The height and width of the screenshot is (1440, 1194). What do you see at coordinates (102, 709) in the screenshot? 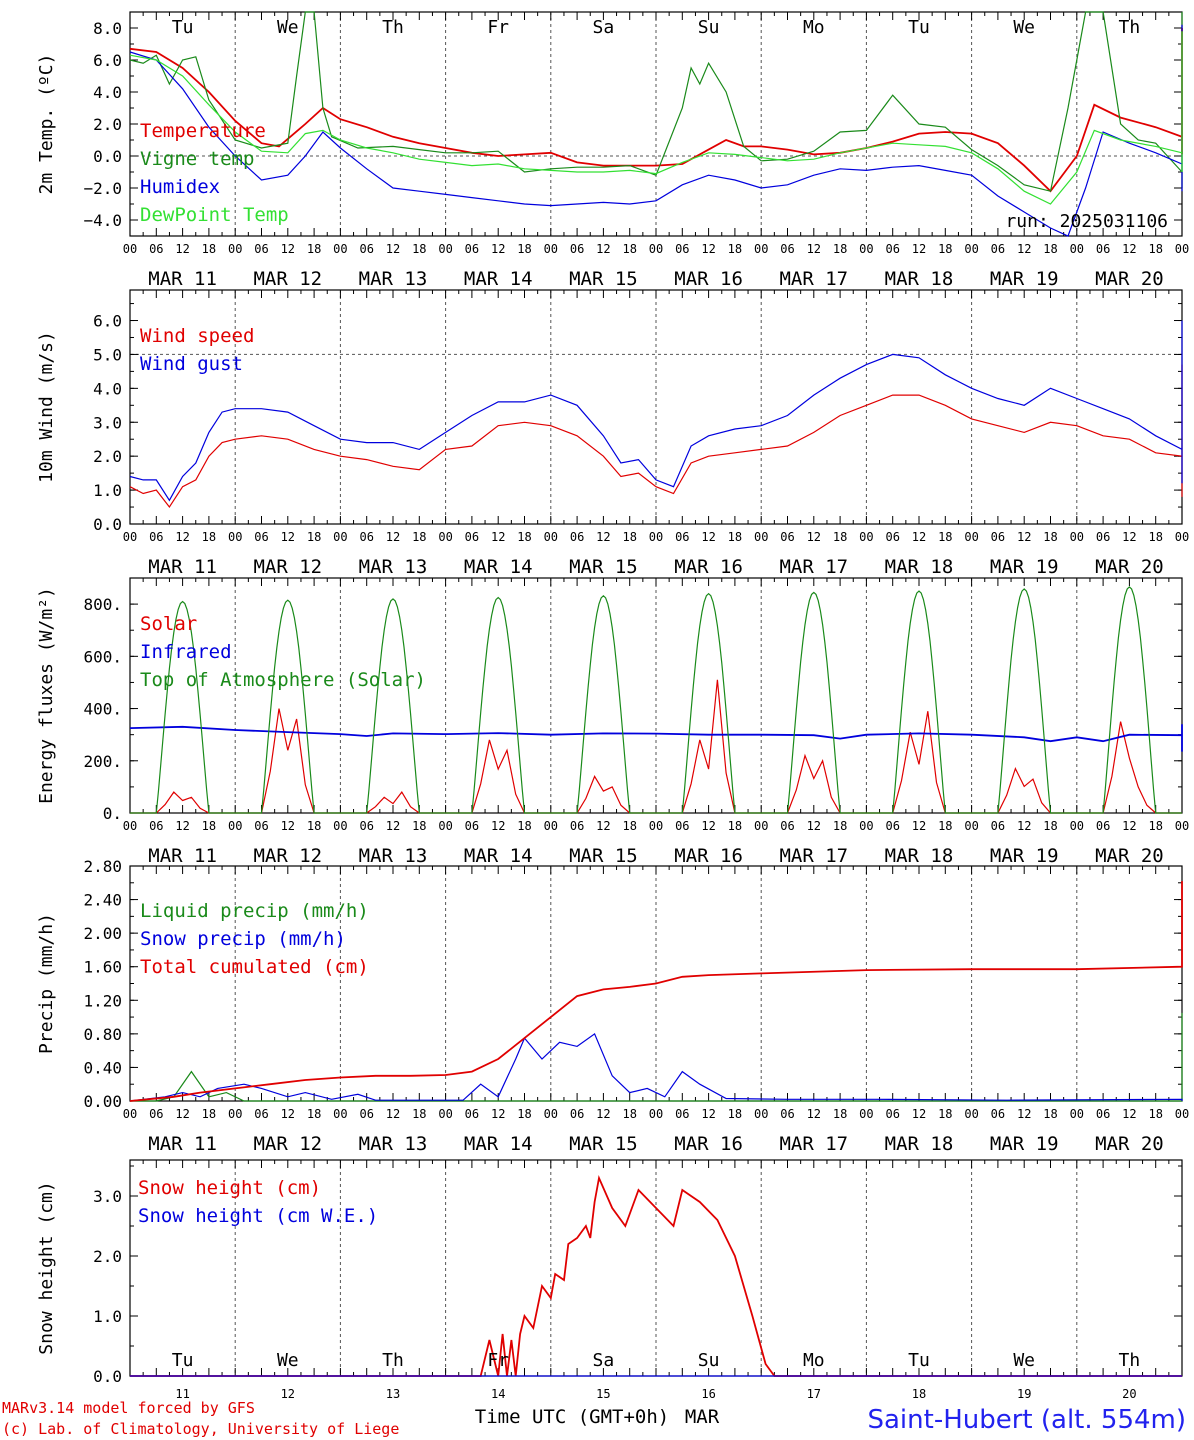
I see `y-tick-label: 400.` at bounding box center [102, 709].